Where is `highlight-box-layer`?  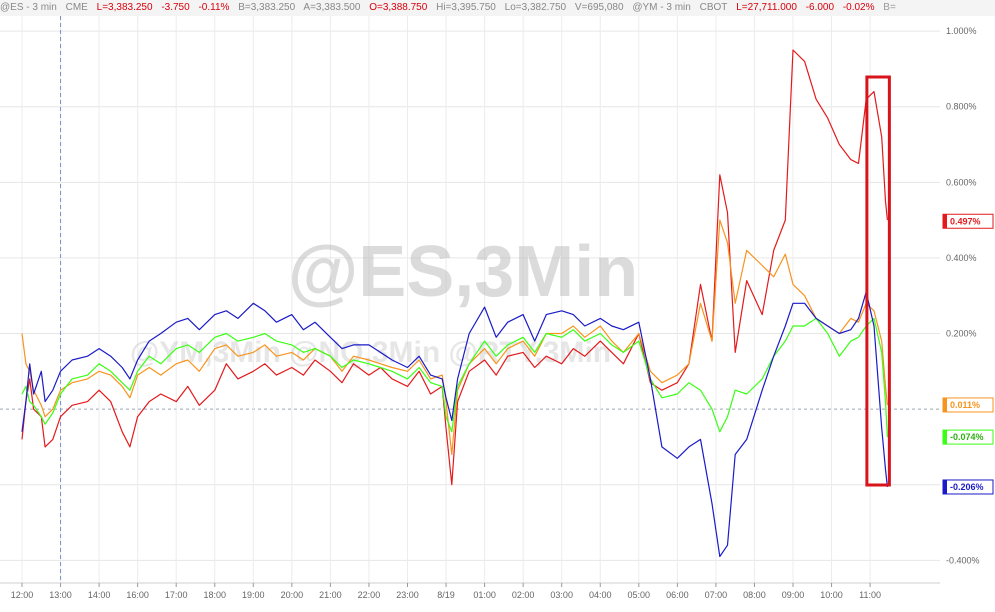 highlight-box-layer is located at coordinates (878, 281).